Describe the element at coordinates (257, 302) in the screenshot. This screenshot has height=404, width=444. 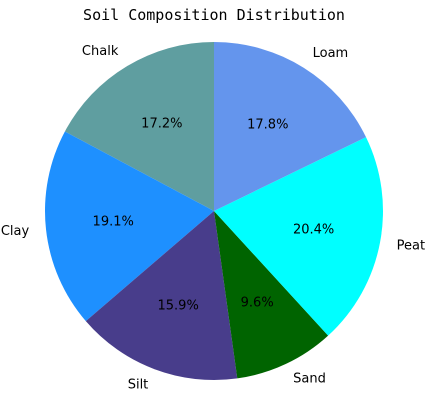
I see `pct-label-sand: 9.6%` at that location.